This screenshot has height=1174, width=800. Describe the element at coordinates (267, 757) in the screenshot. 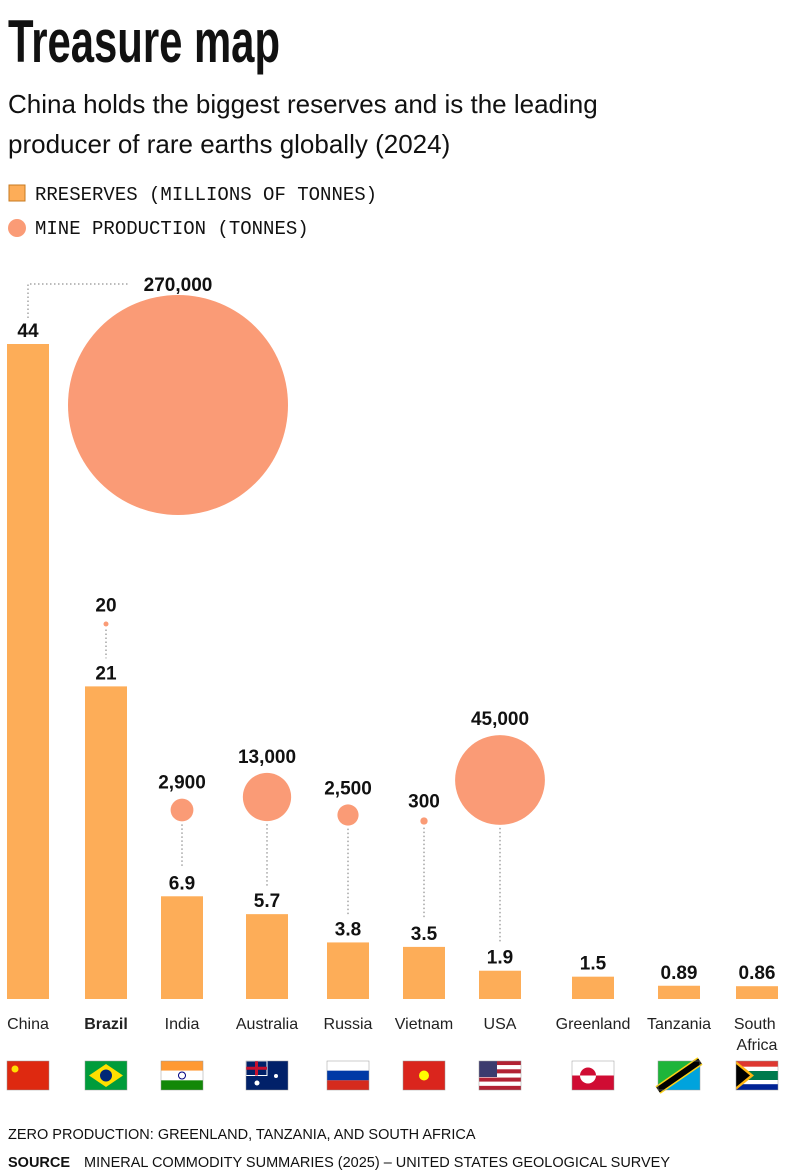

I see `bubble-value-label: 13,000` at that location.